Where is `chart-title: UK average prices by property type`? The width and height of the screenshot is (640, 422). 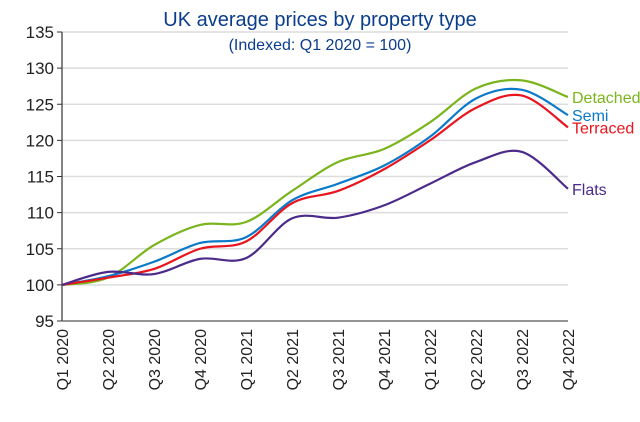
chart-title: UK average prices by property type is located at coordinates (320, 20).